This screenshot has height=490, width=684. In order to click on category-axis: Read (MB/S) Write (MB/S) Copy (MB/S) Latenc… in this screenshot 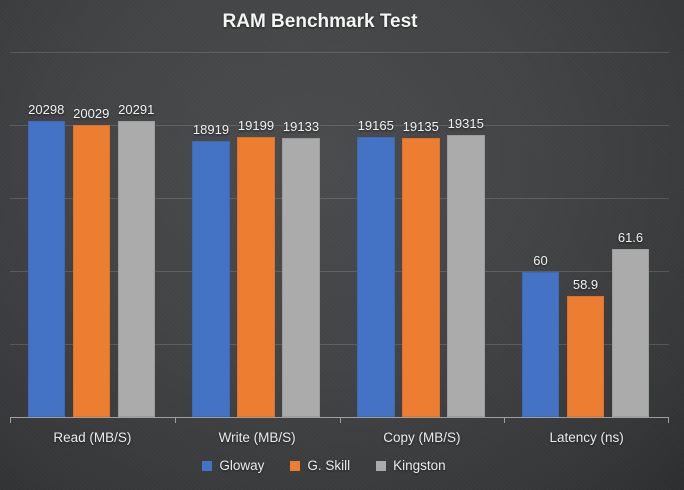, I will do `click(339, 438)`.